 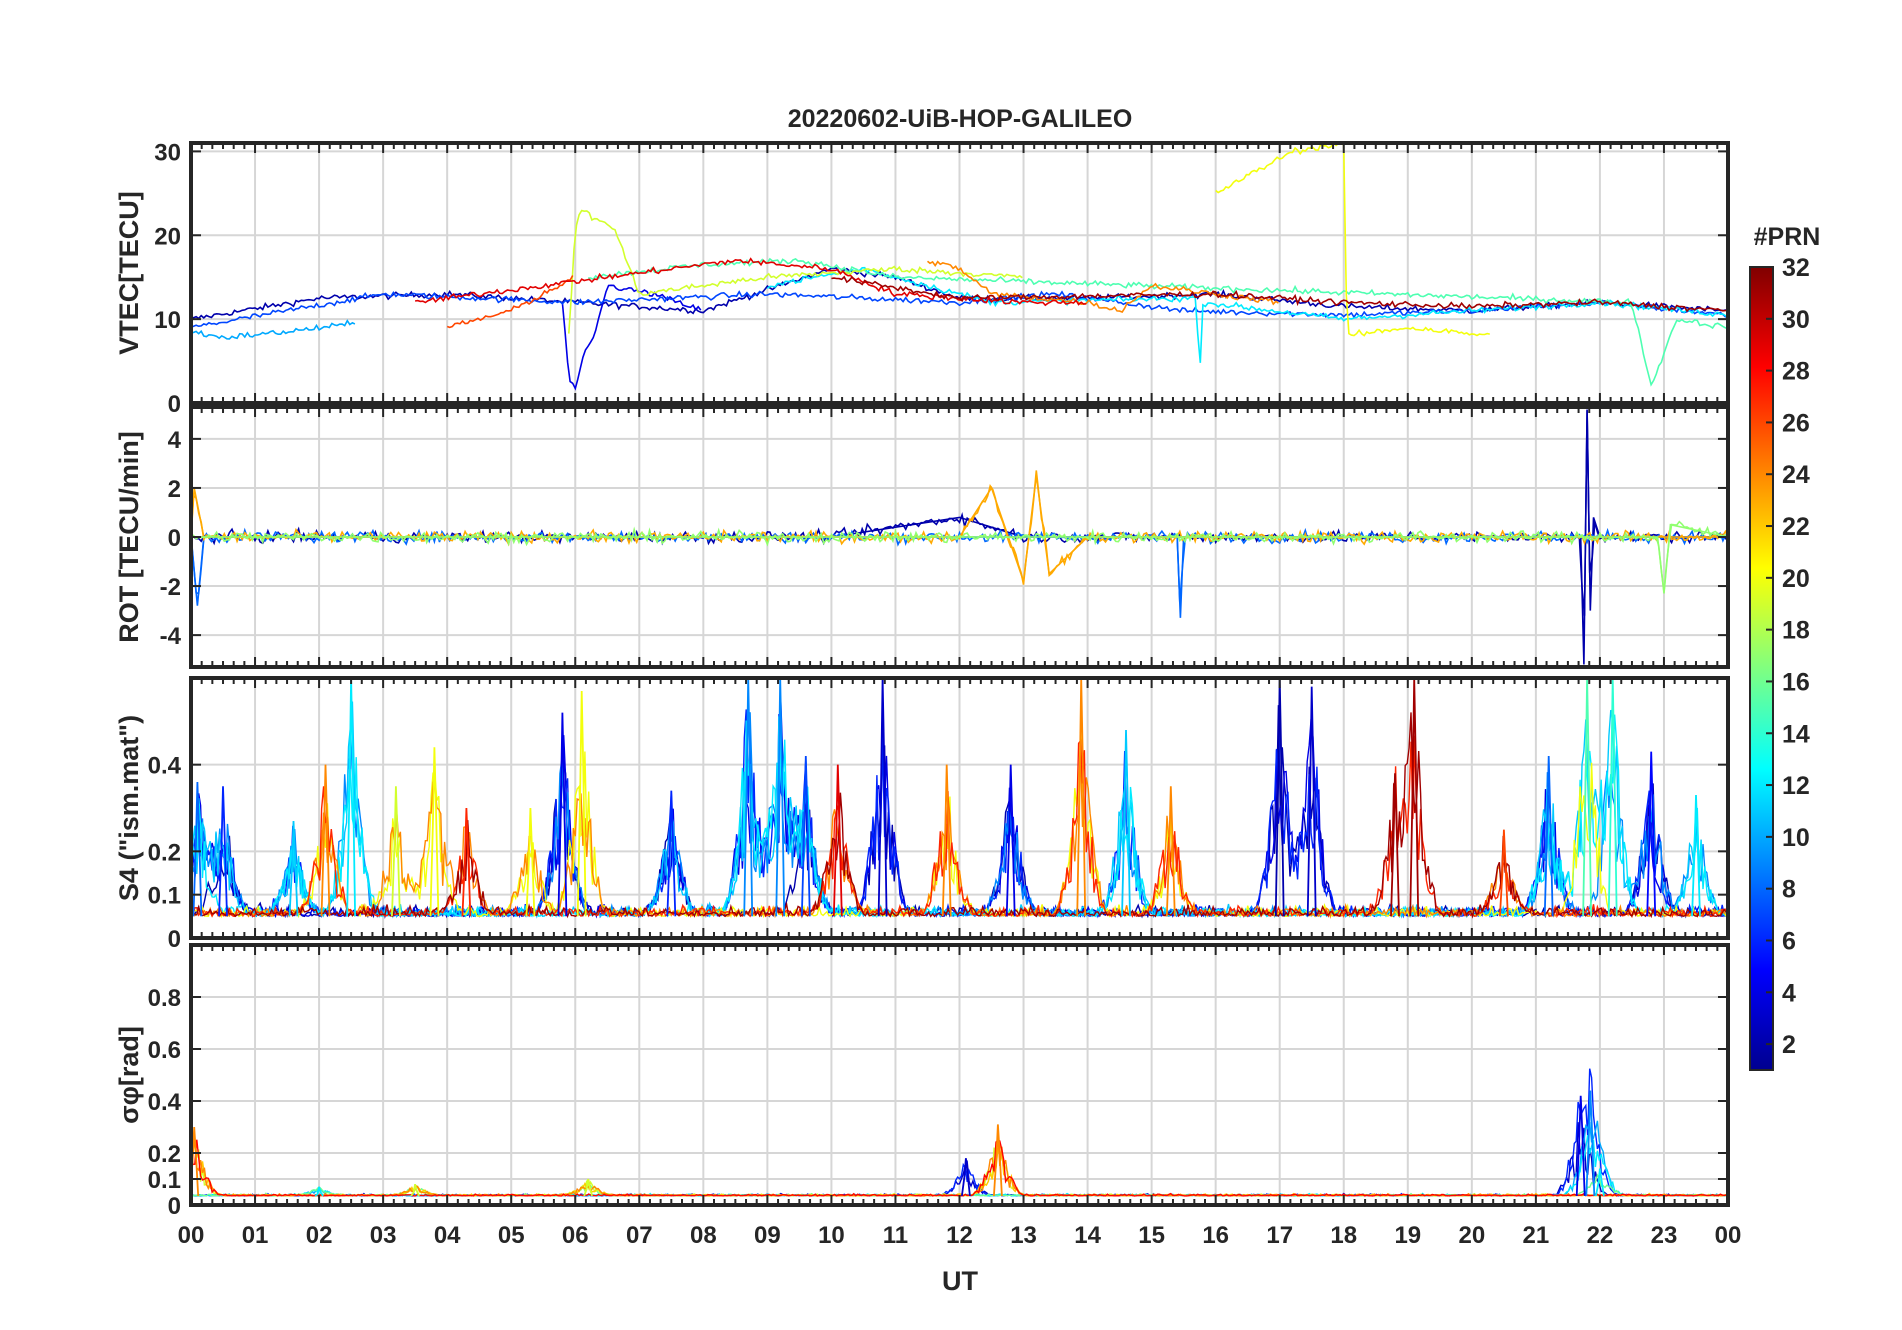 I want to click on colorbar-tick-label: 6, so click(x=1789, y=941).